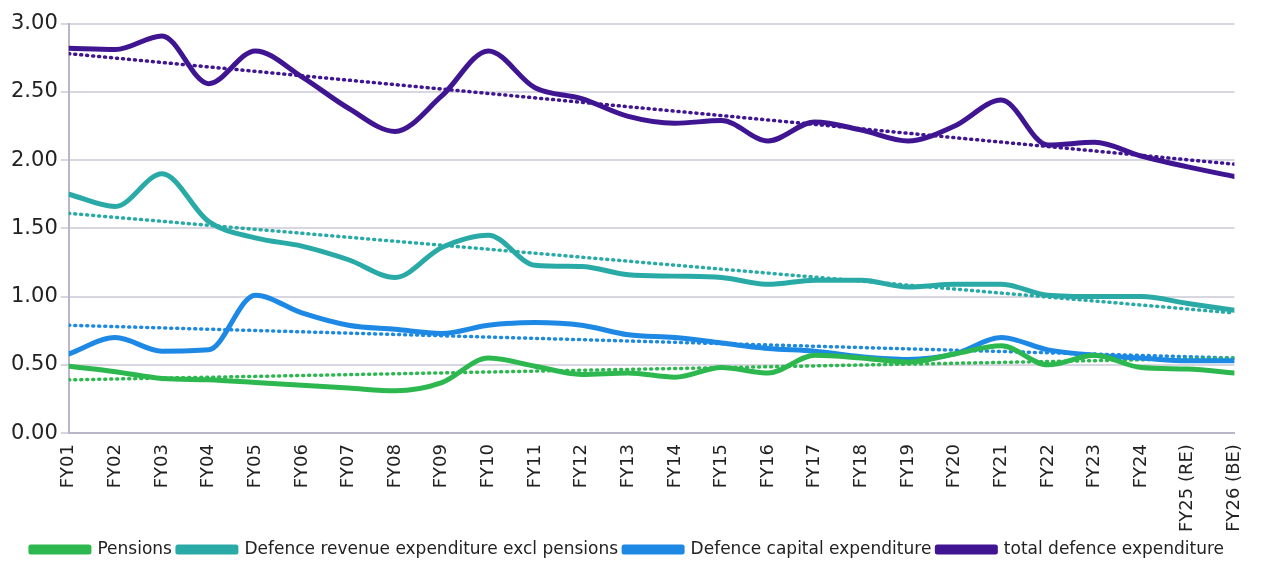  What do you see at coordinates (720, 466) in the screenshot?
I see `x-tick-label: FY15` at bounding box center [720, 466].